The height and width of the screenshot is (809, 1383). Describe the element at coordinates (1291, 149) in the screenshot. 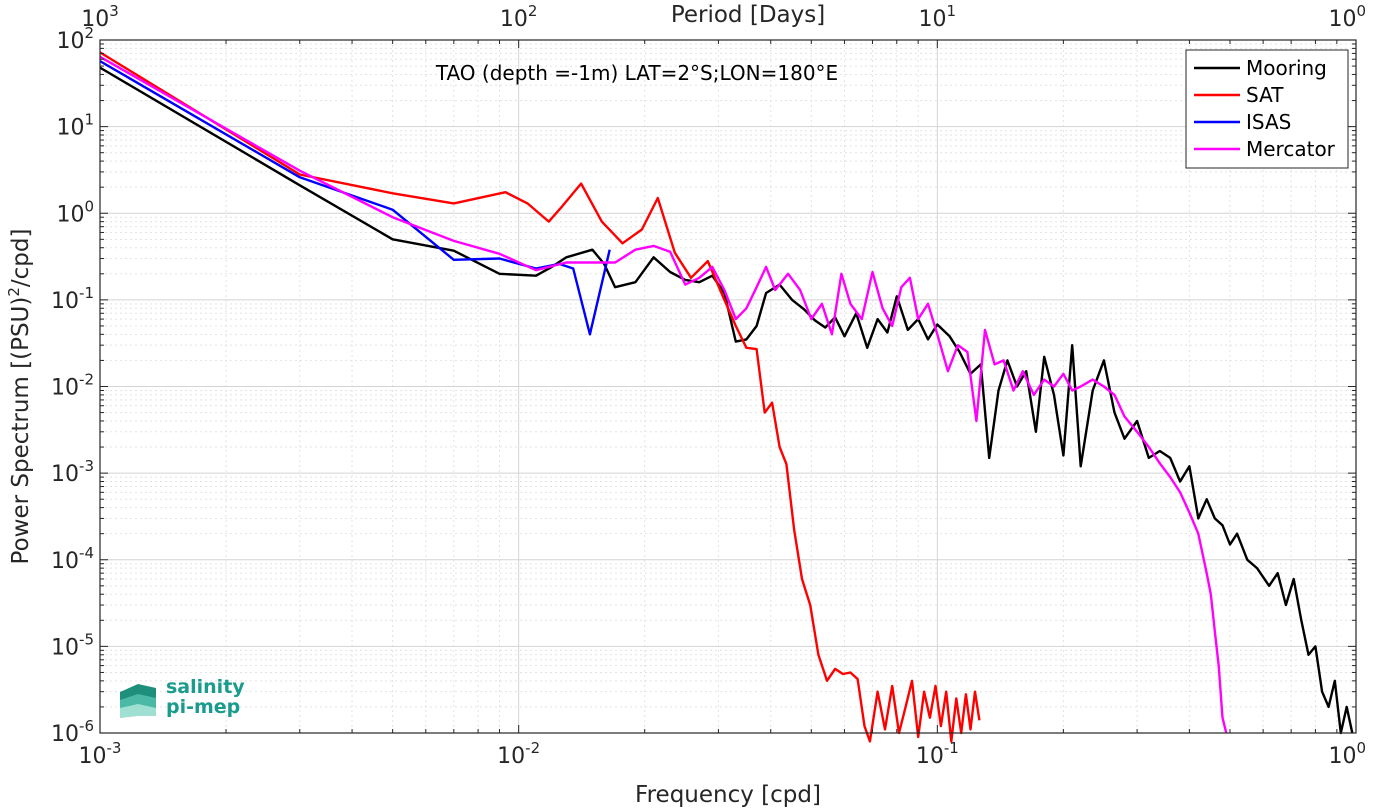

I see `legend-label-mercator: Mercator` at that location.